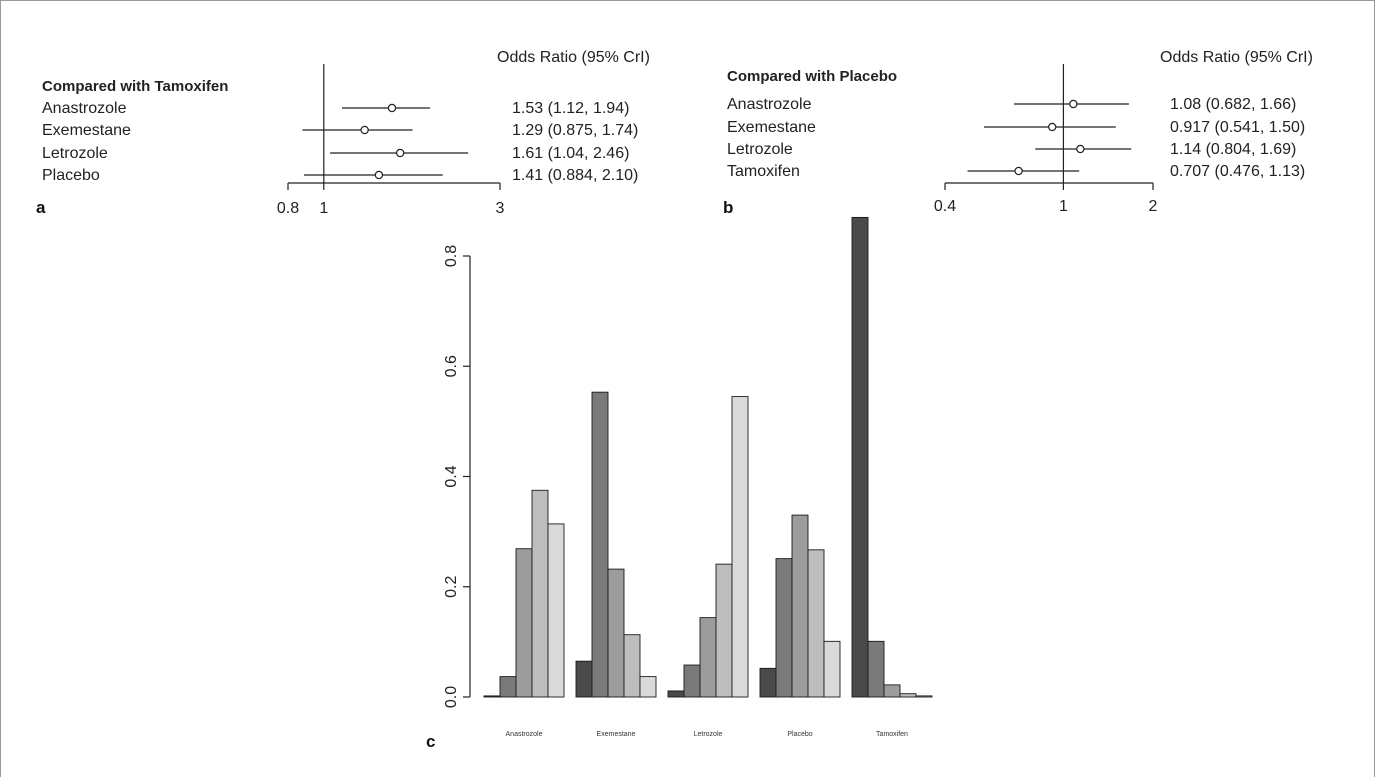 The height and width of the screenshot is (777, 1375). I want to click on forest-a-row-value: 1.41 (0.884, 2.10), so click(575, 175).